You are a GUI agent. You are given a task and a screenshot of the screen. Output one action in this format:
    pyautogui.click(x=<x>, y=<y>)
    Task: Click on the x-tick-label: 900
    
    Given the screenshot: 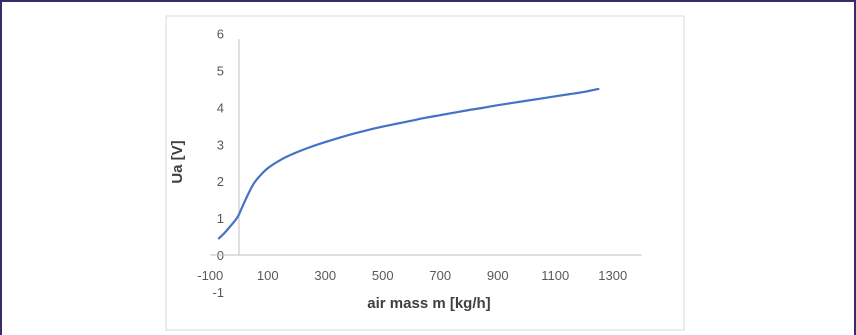 What is the action you would take?
    pyautogui.click(x=498, y=275)
    